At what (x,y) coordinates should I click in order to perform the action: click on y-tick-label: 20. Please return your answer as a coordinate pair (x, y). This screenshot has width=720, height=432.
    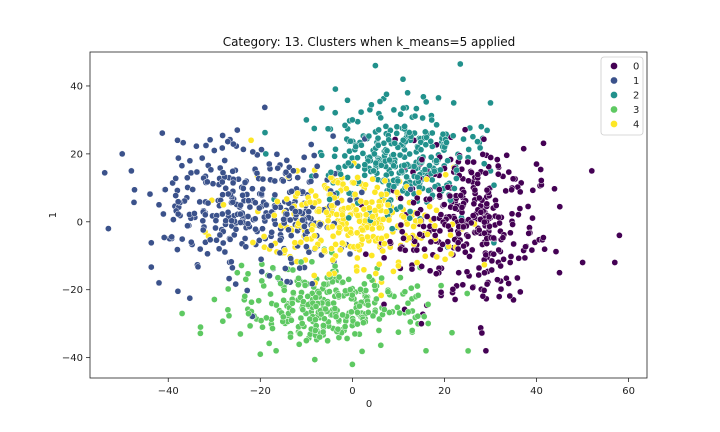
    Looking at the image, I should click on (76, 154).